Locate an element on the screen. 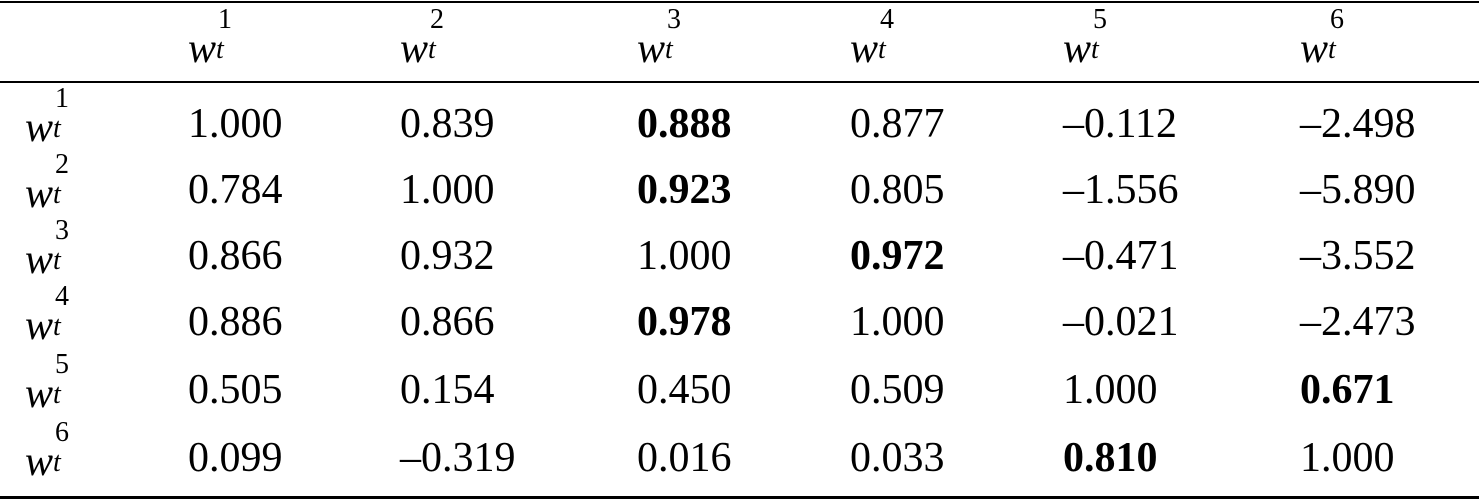 The width and height of the screenshot is (1479, 501). cell: 0.450 is located at coordinates (684, 390).